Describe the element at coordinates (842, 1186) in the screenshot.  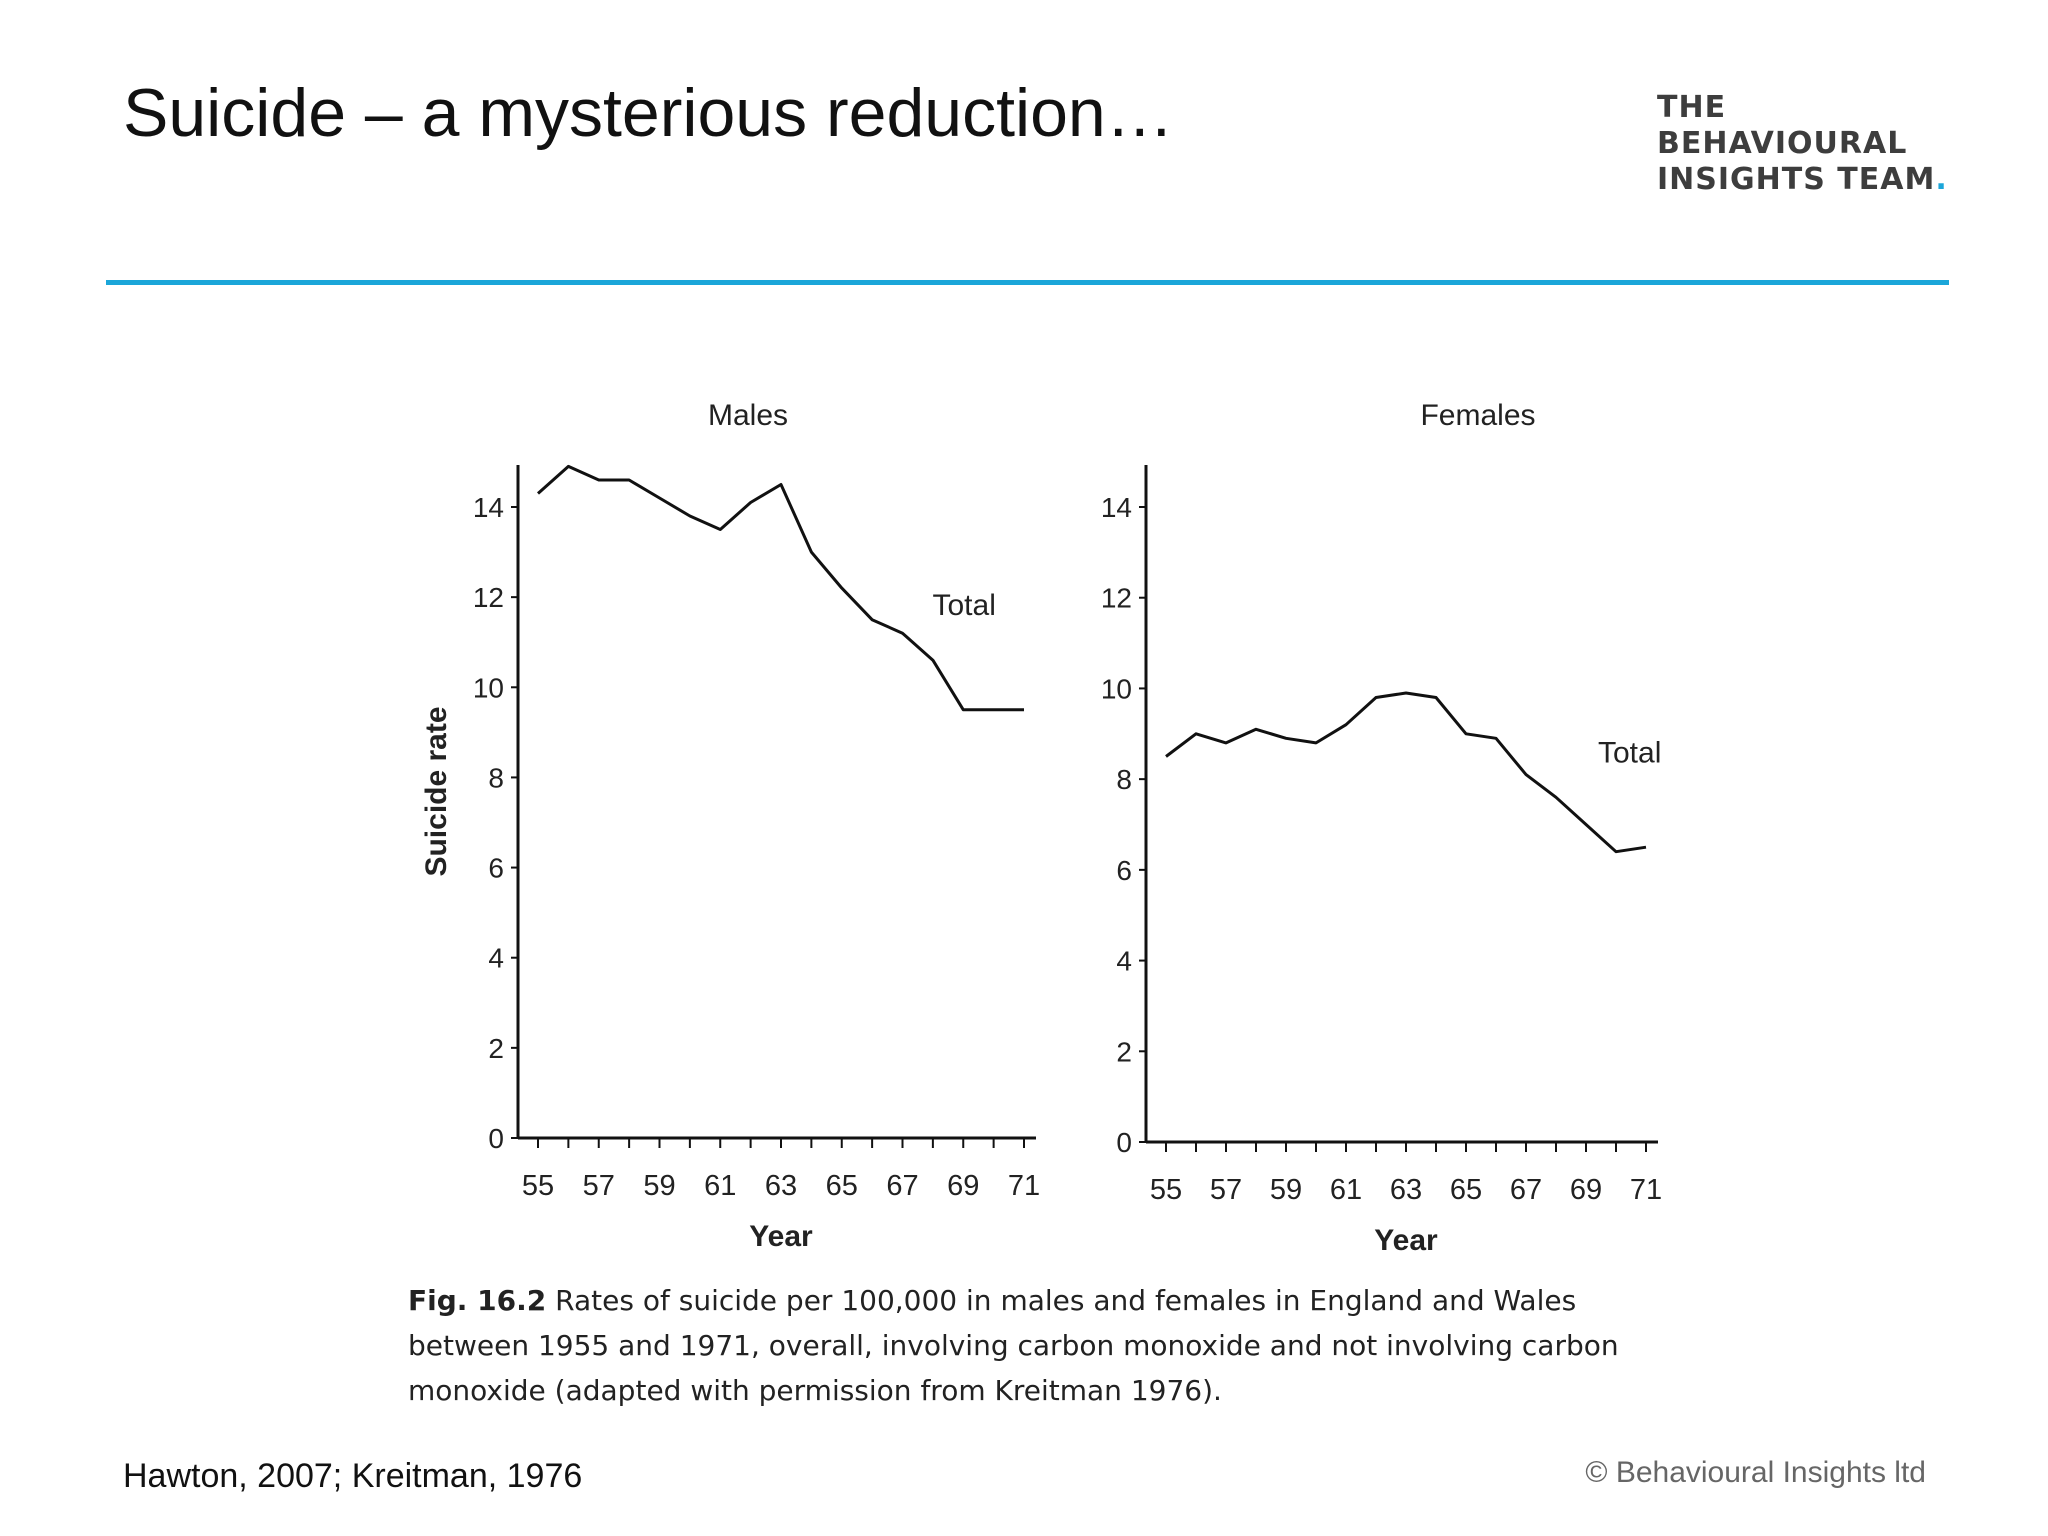
I see `males-x-tick-label: 65` at that location.